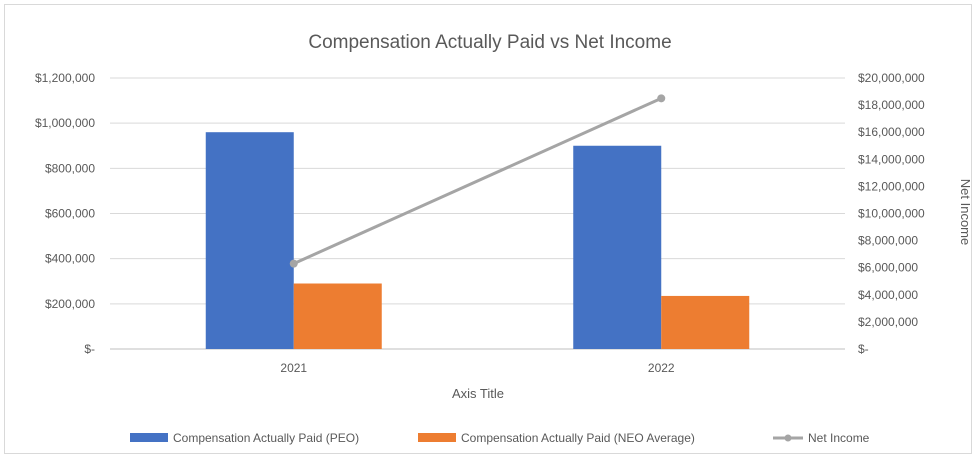 This screenshot has height=459, width=978. What do you see at coordinates (888, 241) in the screenshot?
I see `right-tick-label: $8,000,000` at bounding box center [888, 241].